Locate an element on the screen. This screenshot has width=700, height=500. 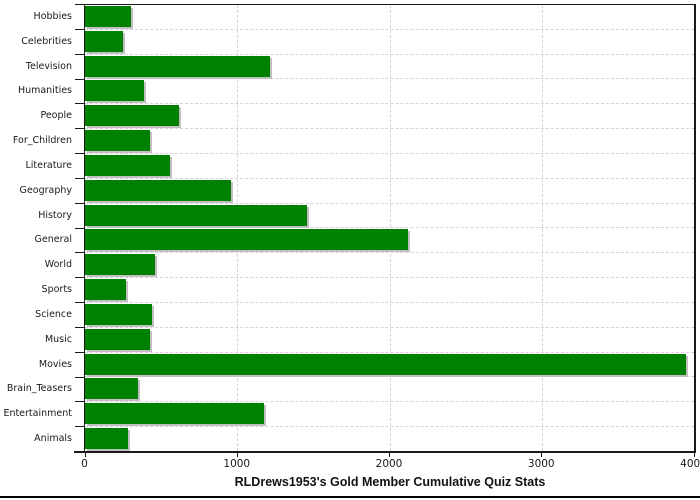
category-label-science: Science is located at coordinates (53, 314).